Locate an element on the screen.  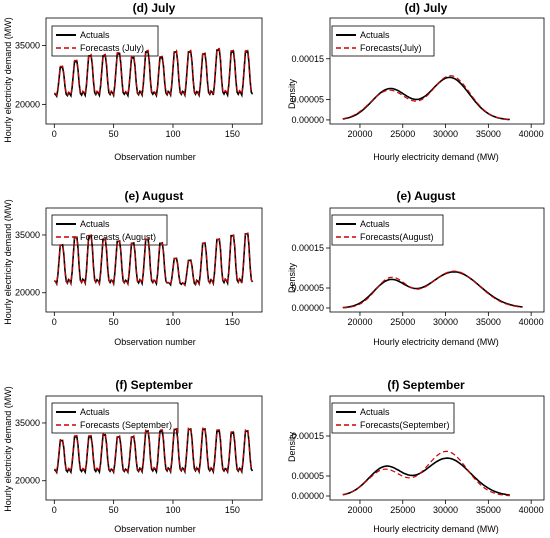
legend-forecast-label: Forecasts (August) is located at coordinates (118, 237).